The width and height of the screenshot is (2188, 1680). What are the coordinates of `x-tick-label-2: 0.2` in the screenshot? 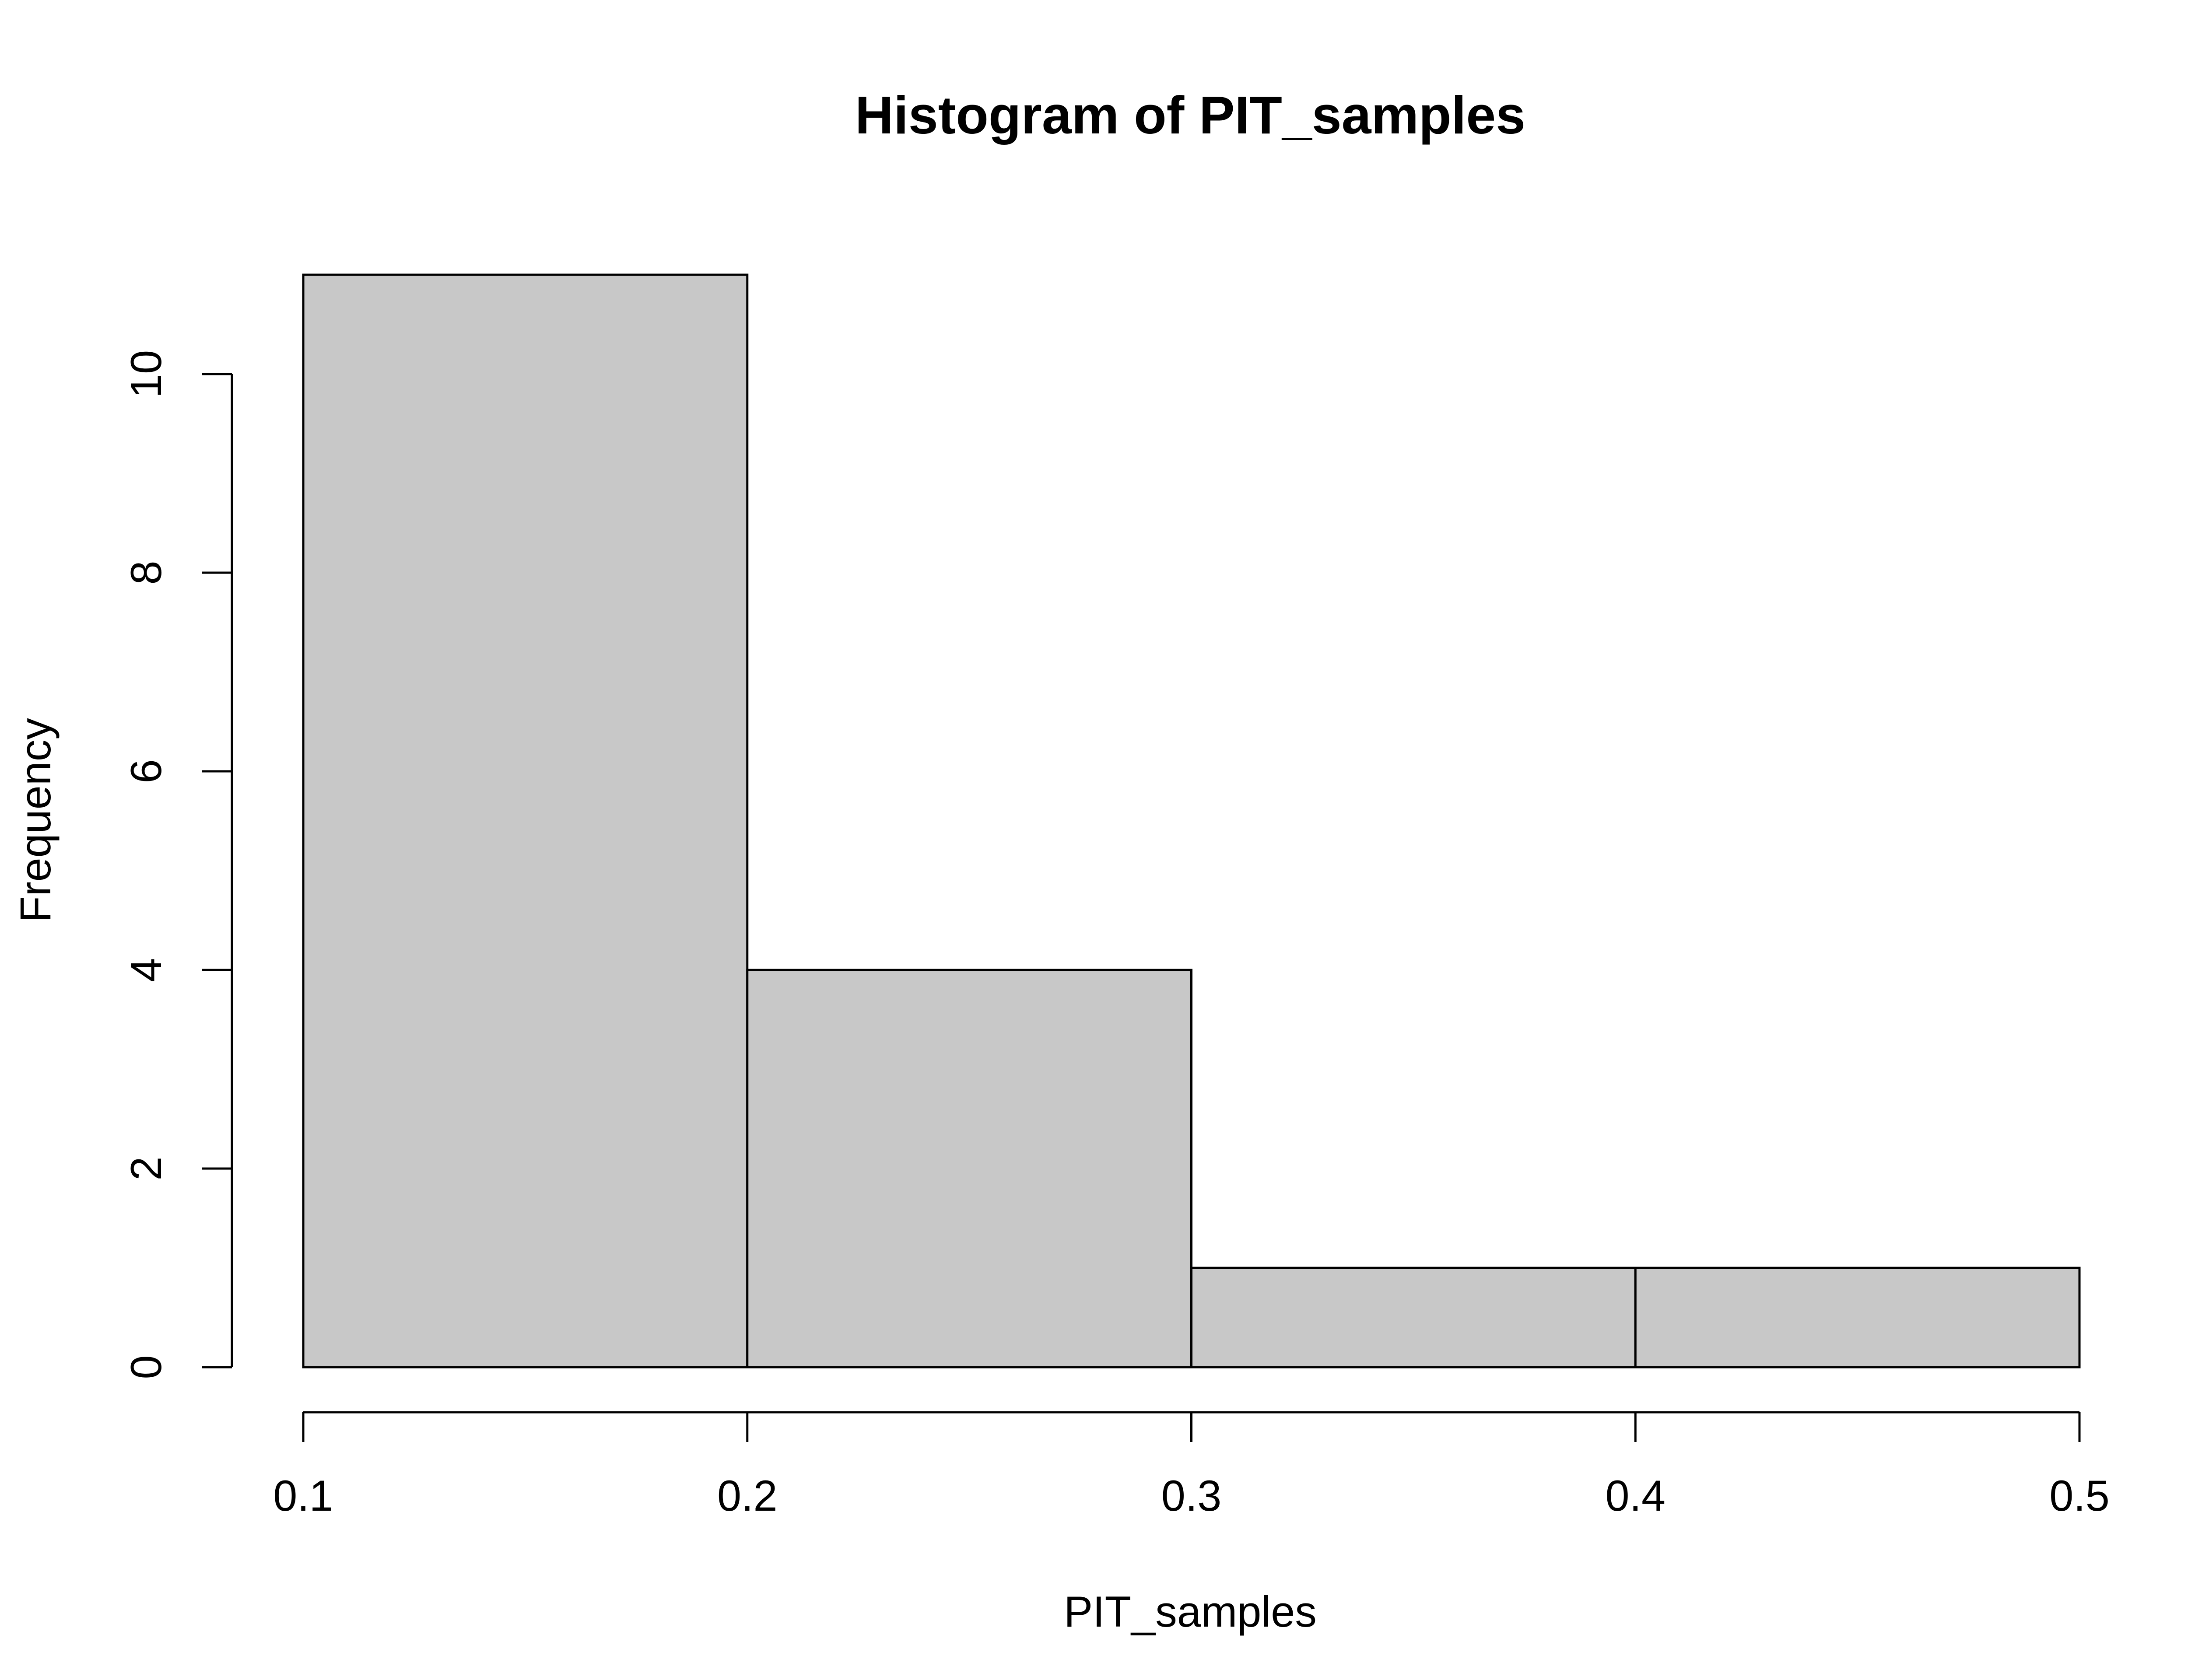 It's located at (747, 1495).